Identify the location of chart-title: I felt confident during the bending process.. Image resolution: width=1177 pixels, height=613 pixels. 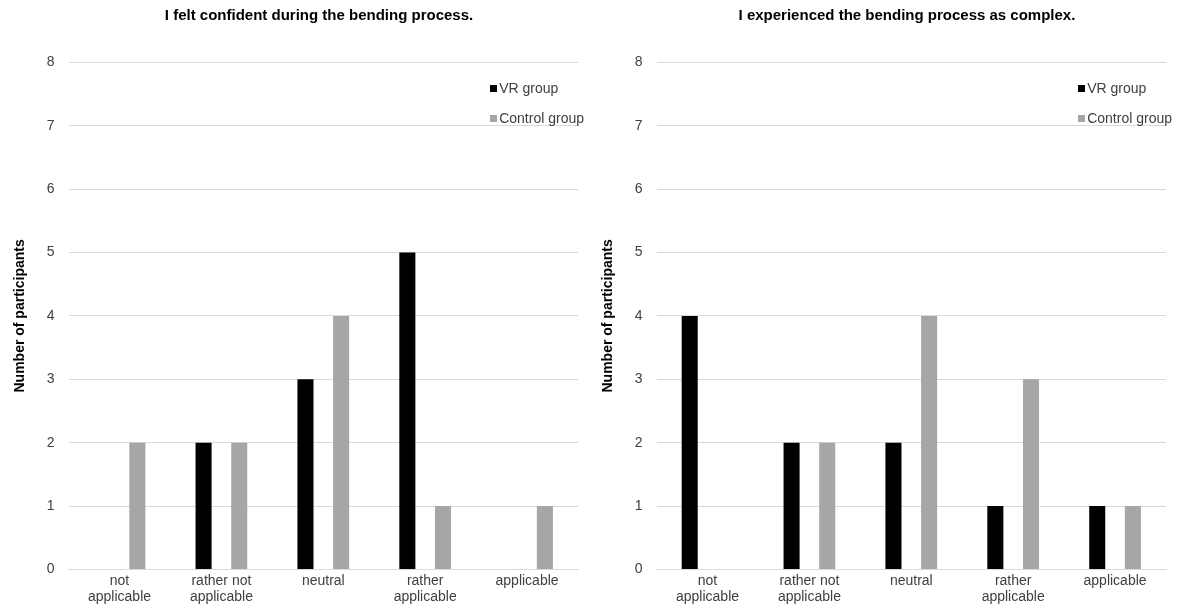
(319, 15).